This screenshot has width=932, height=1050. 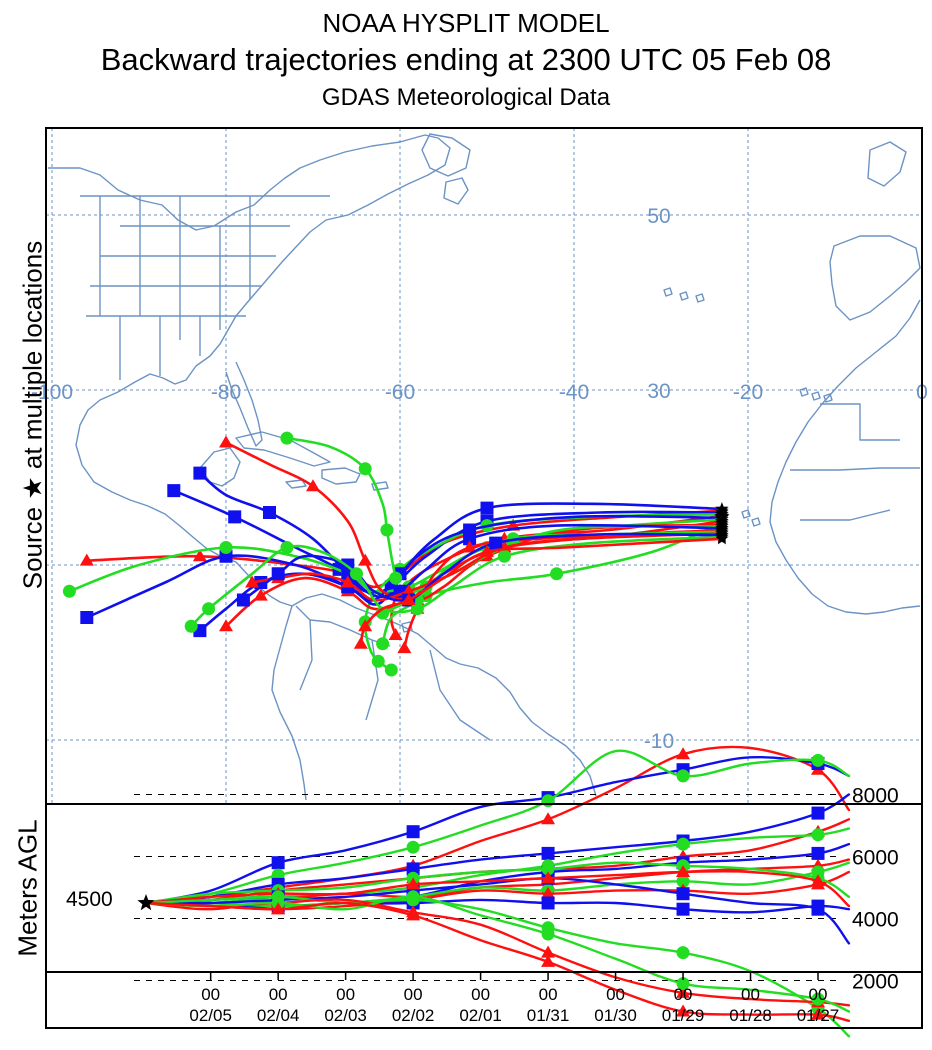 What do you see at coordinates (210, 1015) in the screenshot?
I see `time-tick-date: 02/05` at bounding box center [210, 1015].